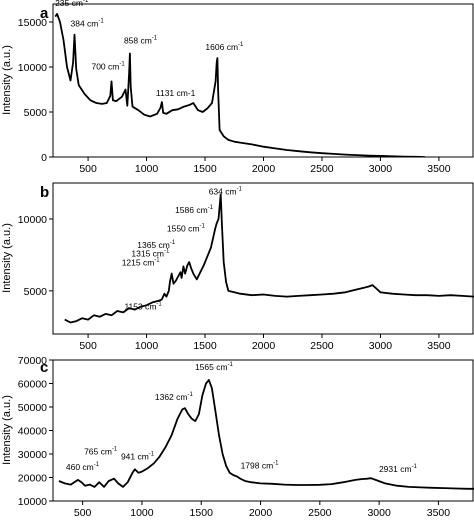 The height and width of the screenshot is (528, 474). I want to click on peak-annotation: 1550 cm-1, so click(186, 229).